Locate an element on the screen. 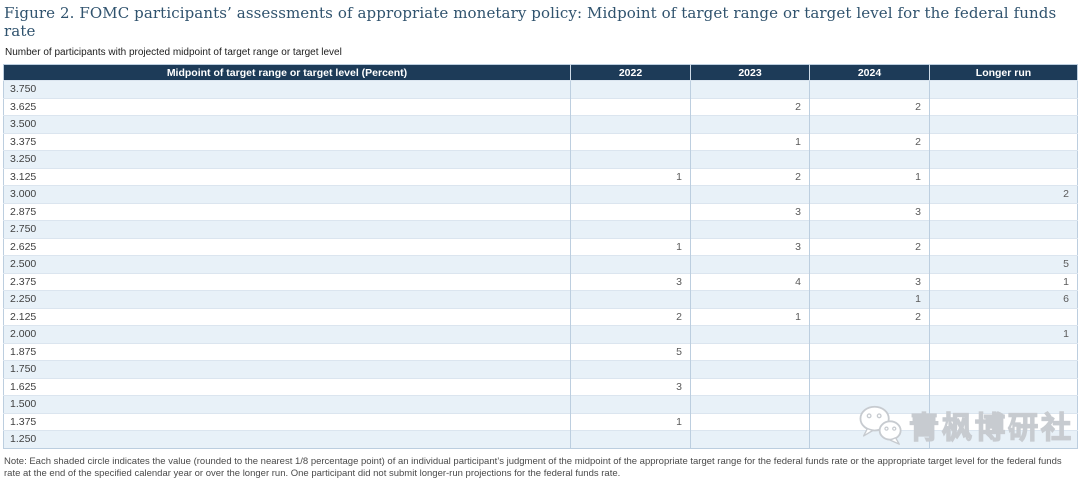 The width and height of the screenshot is (1080, 482). table-row: 3.250 is located at coordinates (540, 159).